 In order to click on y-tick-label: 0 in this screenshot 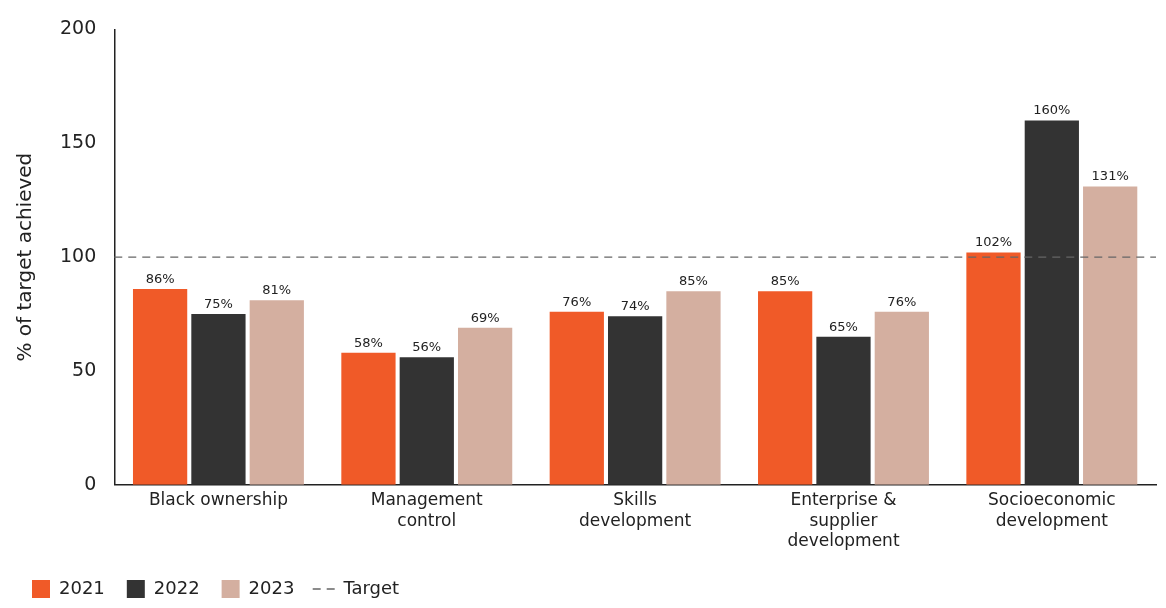, I will do `click(90, 482)`.